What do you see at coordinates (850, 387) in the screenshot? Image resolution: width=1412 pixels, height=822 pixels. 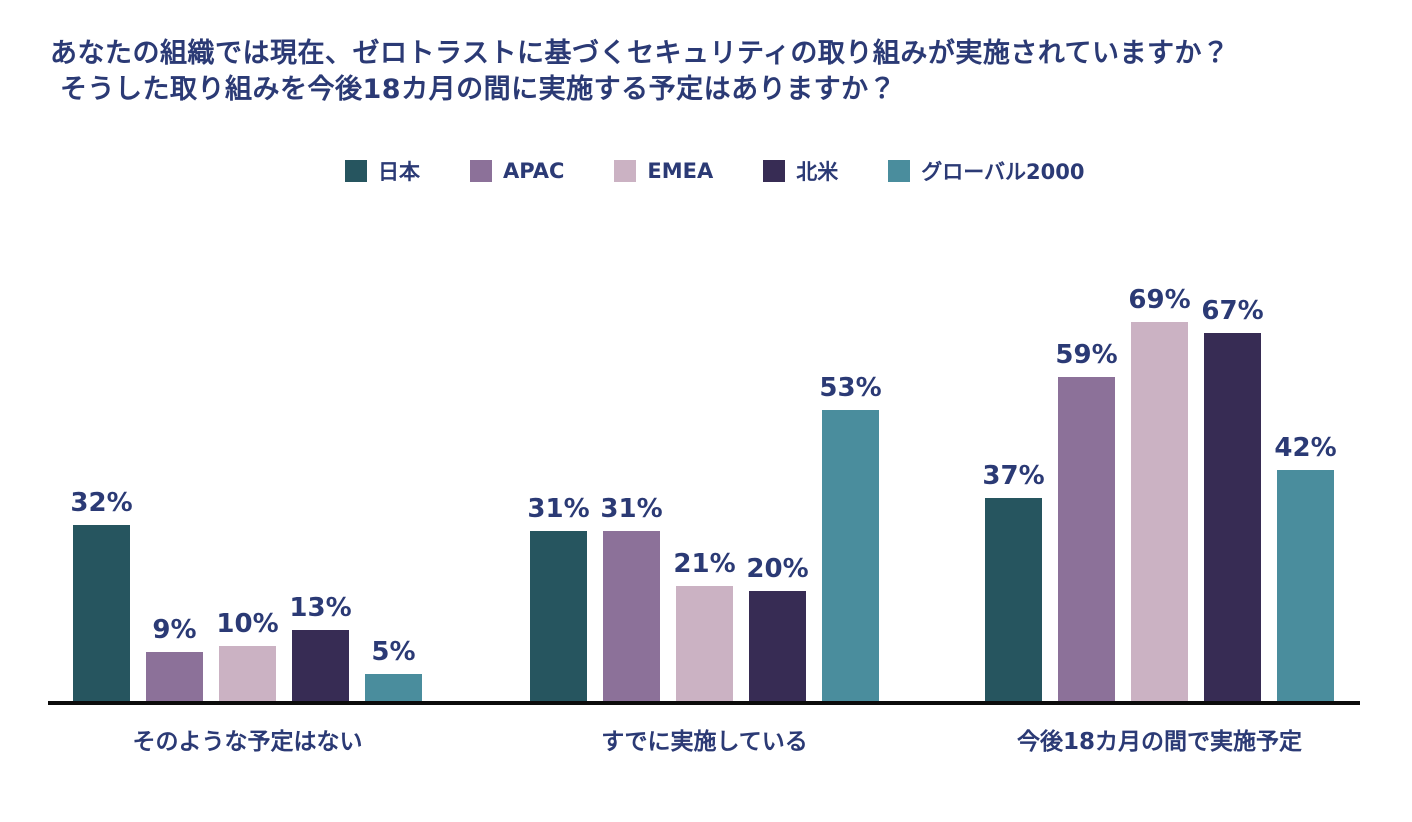 I see `bar-value-label: 53%` at bounding box center [850, 387].